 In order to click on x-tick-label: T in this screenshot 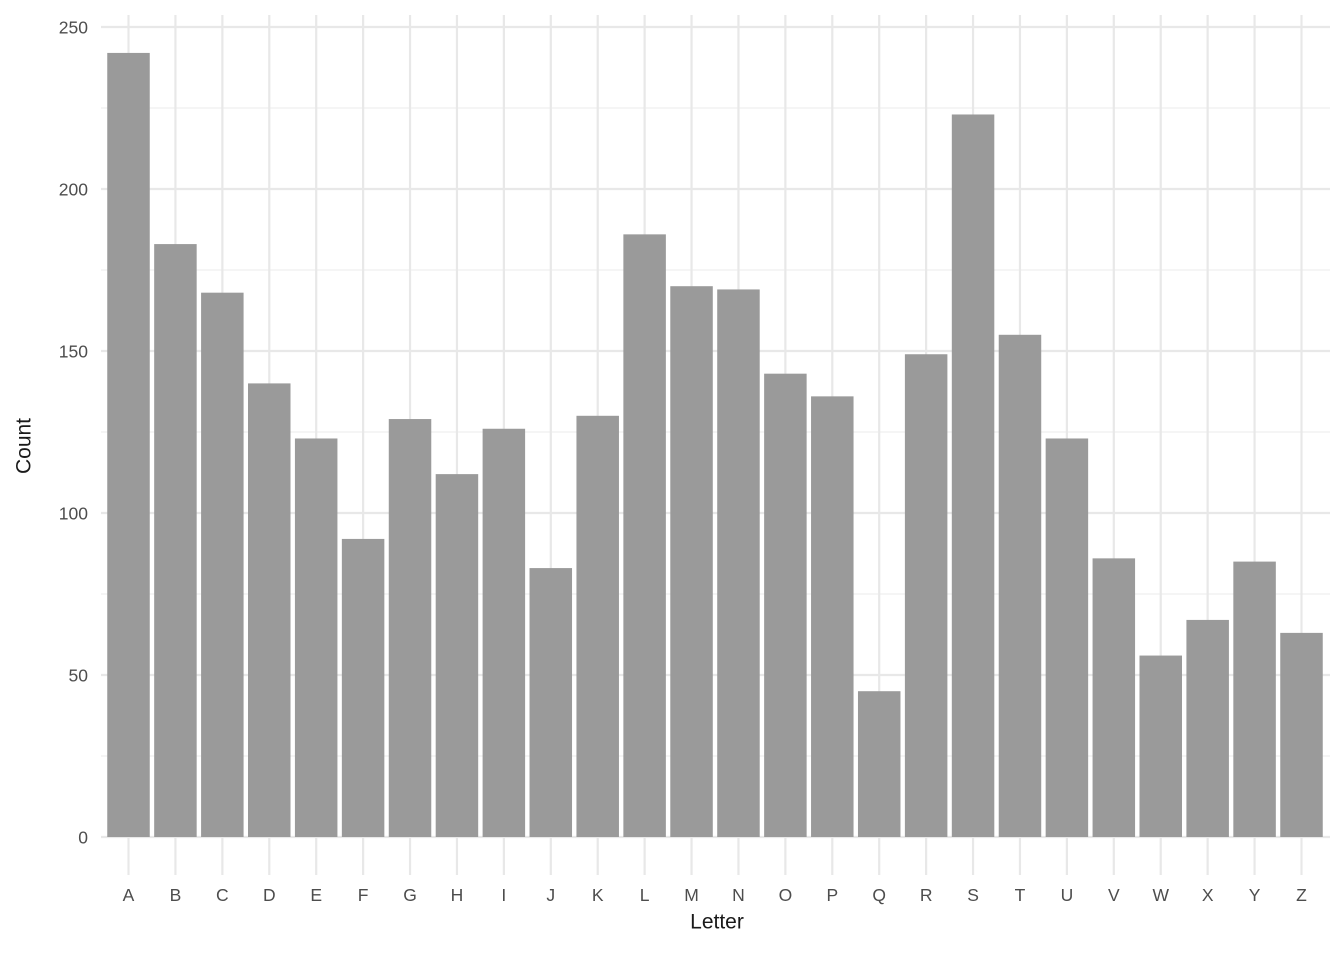, I will do `click(1020, 895)`.